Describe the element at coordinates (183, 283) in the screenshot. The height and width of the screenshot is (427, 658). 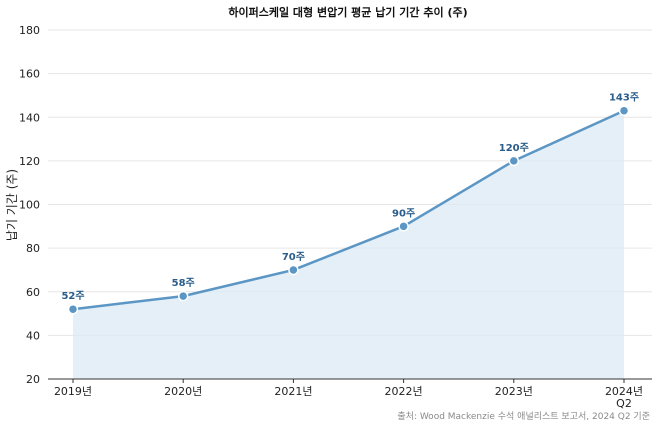
I see `data-label: 58주` at that location.